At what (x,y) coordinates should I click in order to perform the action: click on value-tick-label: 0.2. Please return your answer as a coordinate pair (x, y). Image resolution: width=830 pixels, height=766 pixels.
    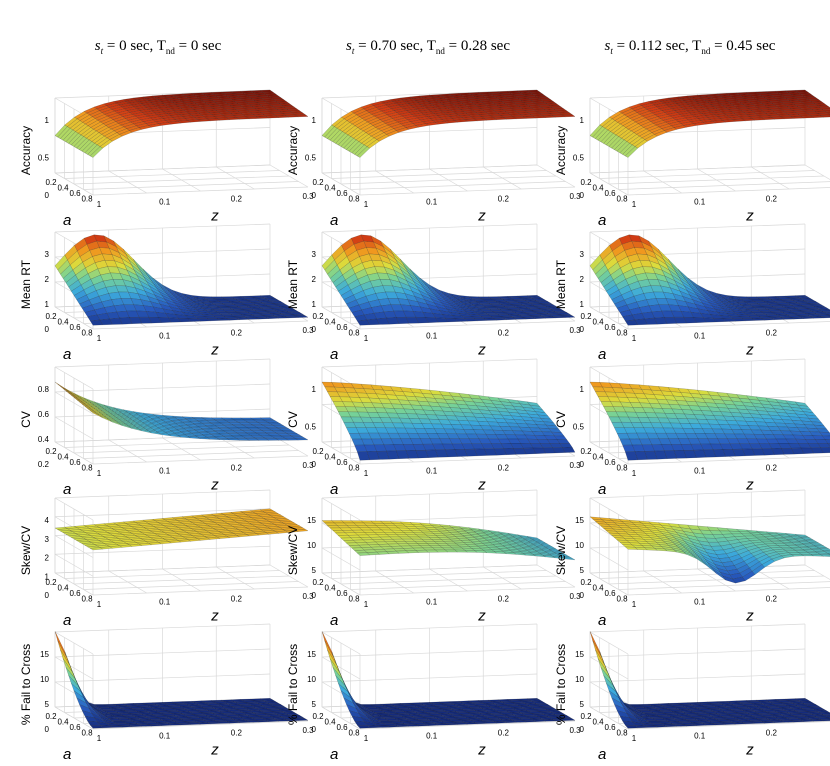
    Looking at the image, I should click on (44, 464).